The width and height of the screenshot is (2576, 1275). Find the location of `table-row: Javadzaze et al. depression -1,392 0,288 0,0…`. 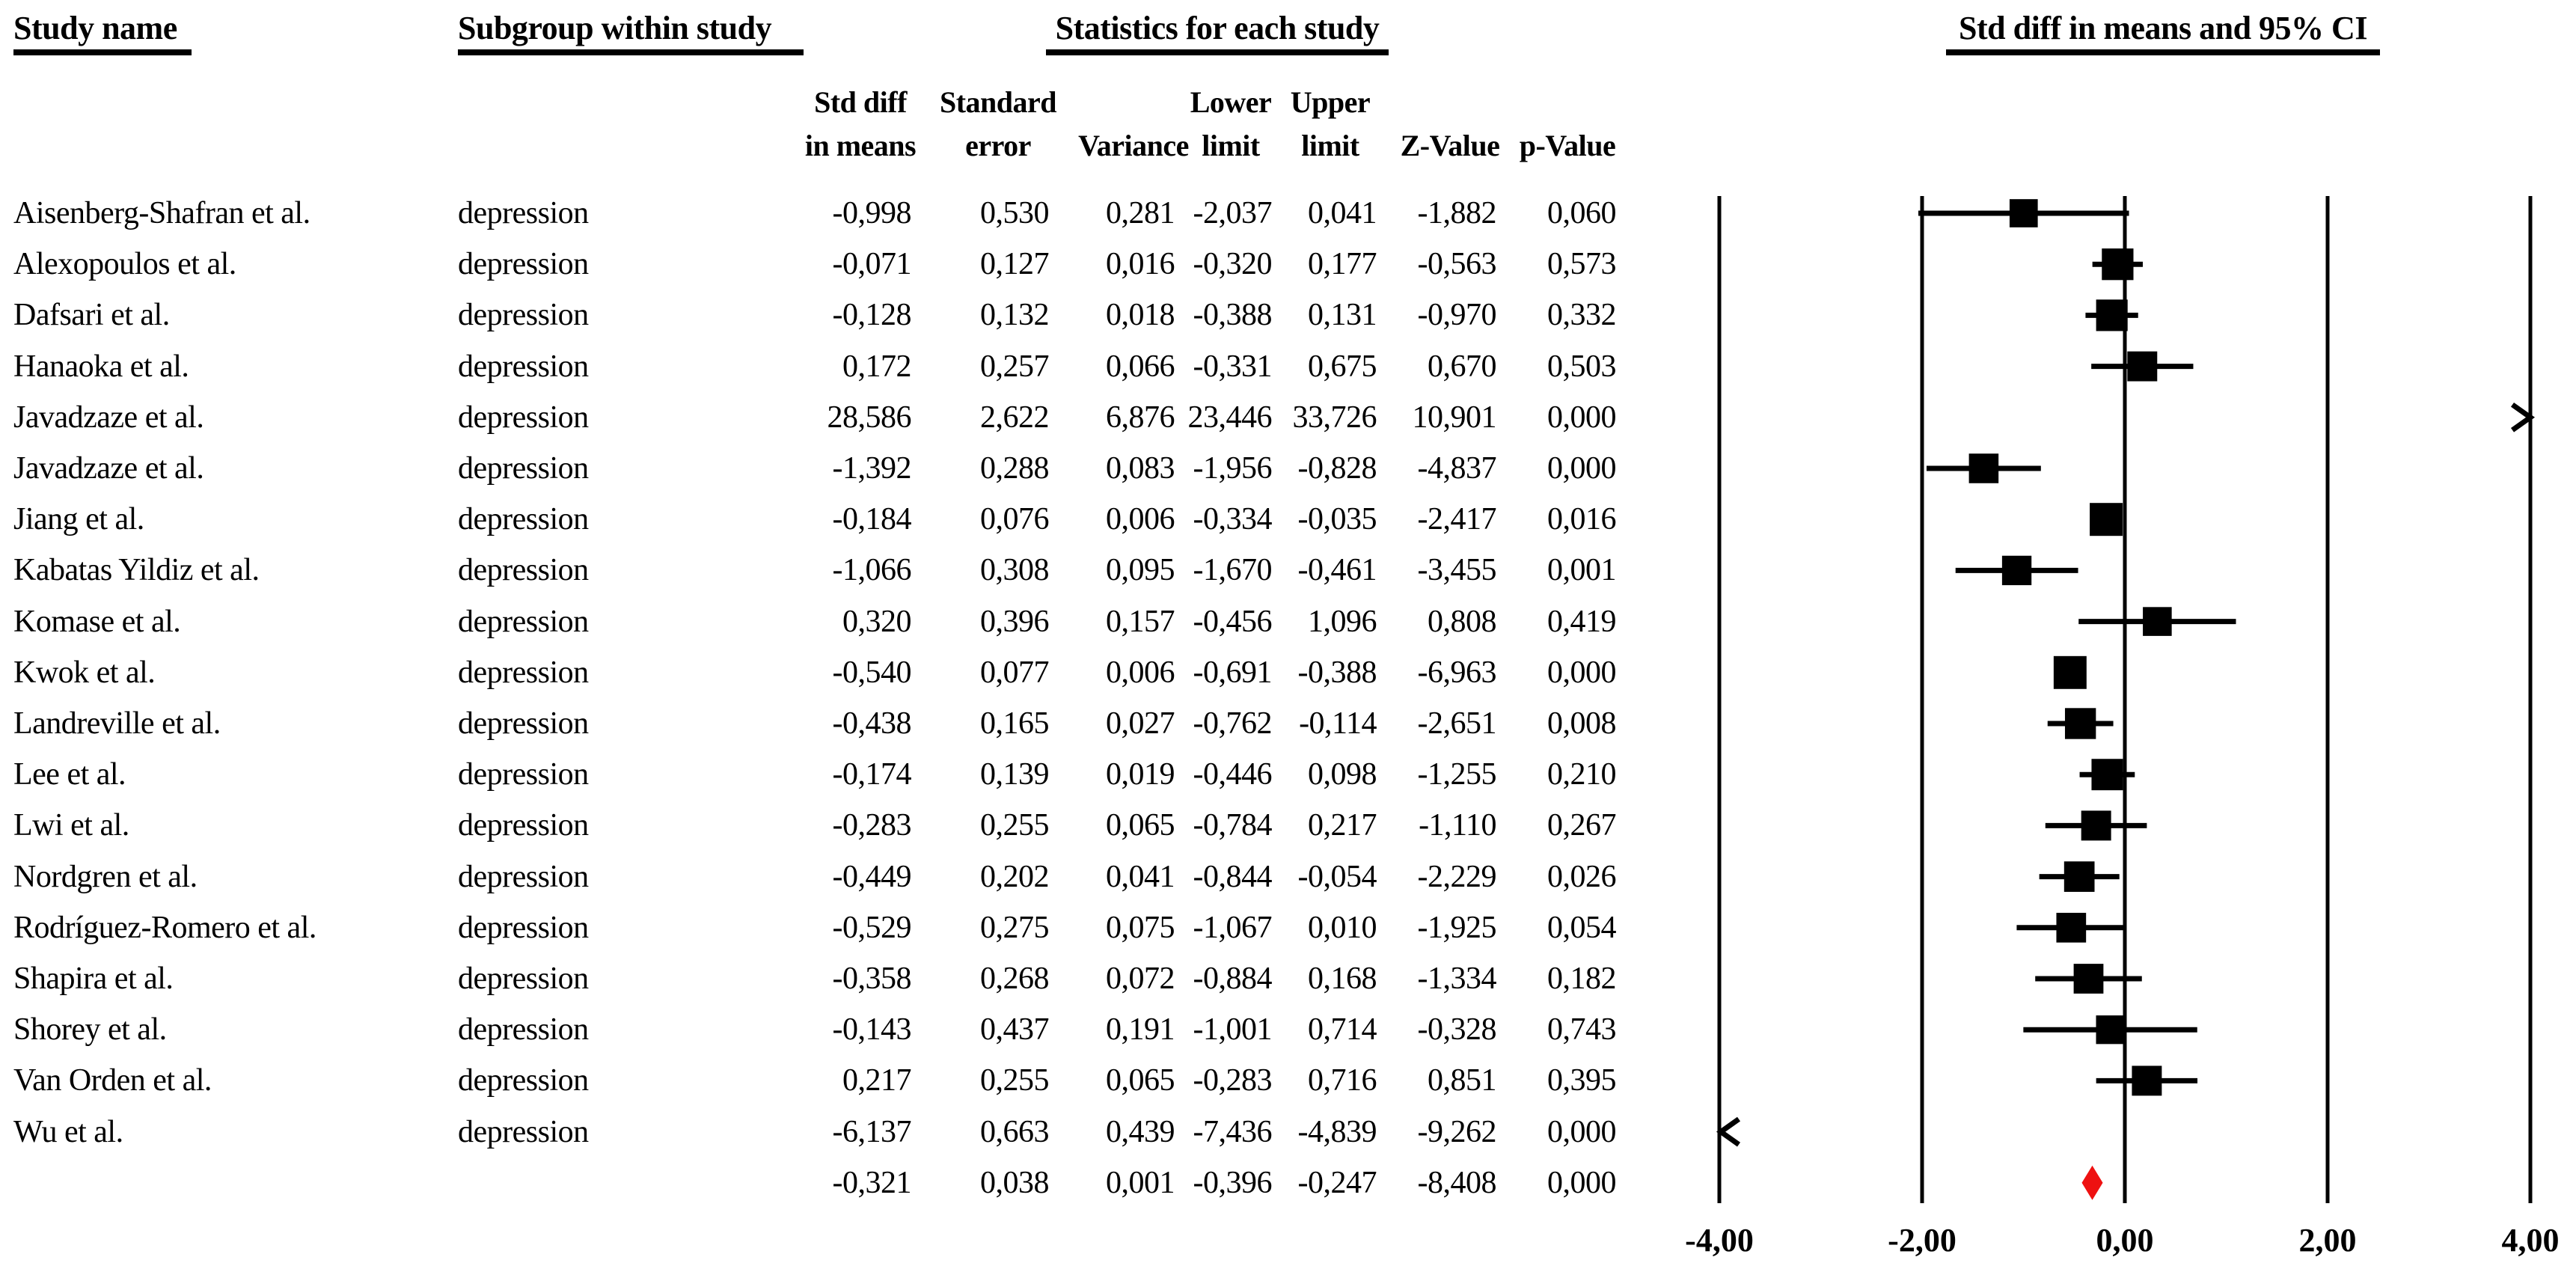

table-row: Javadzaze et al. depression -1,392 0,288 0,0… is located at coordinates (859, 468).